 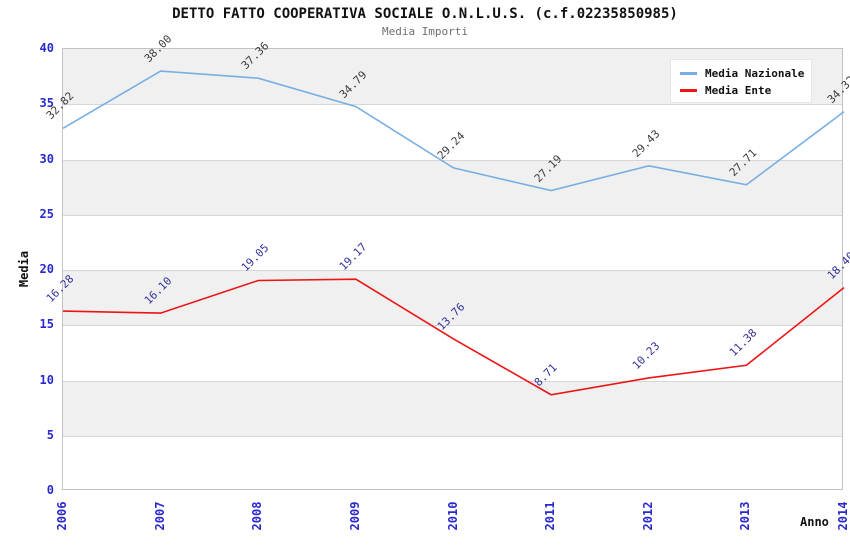 I want to click on x-tick-label: 2010, so click(x=452, y=516).